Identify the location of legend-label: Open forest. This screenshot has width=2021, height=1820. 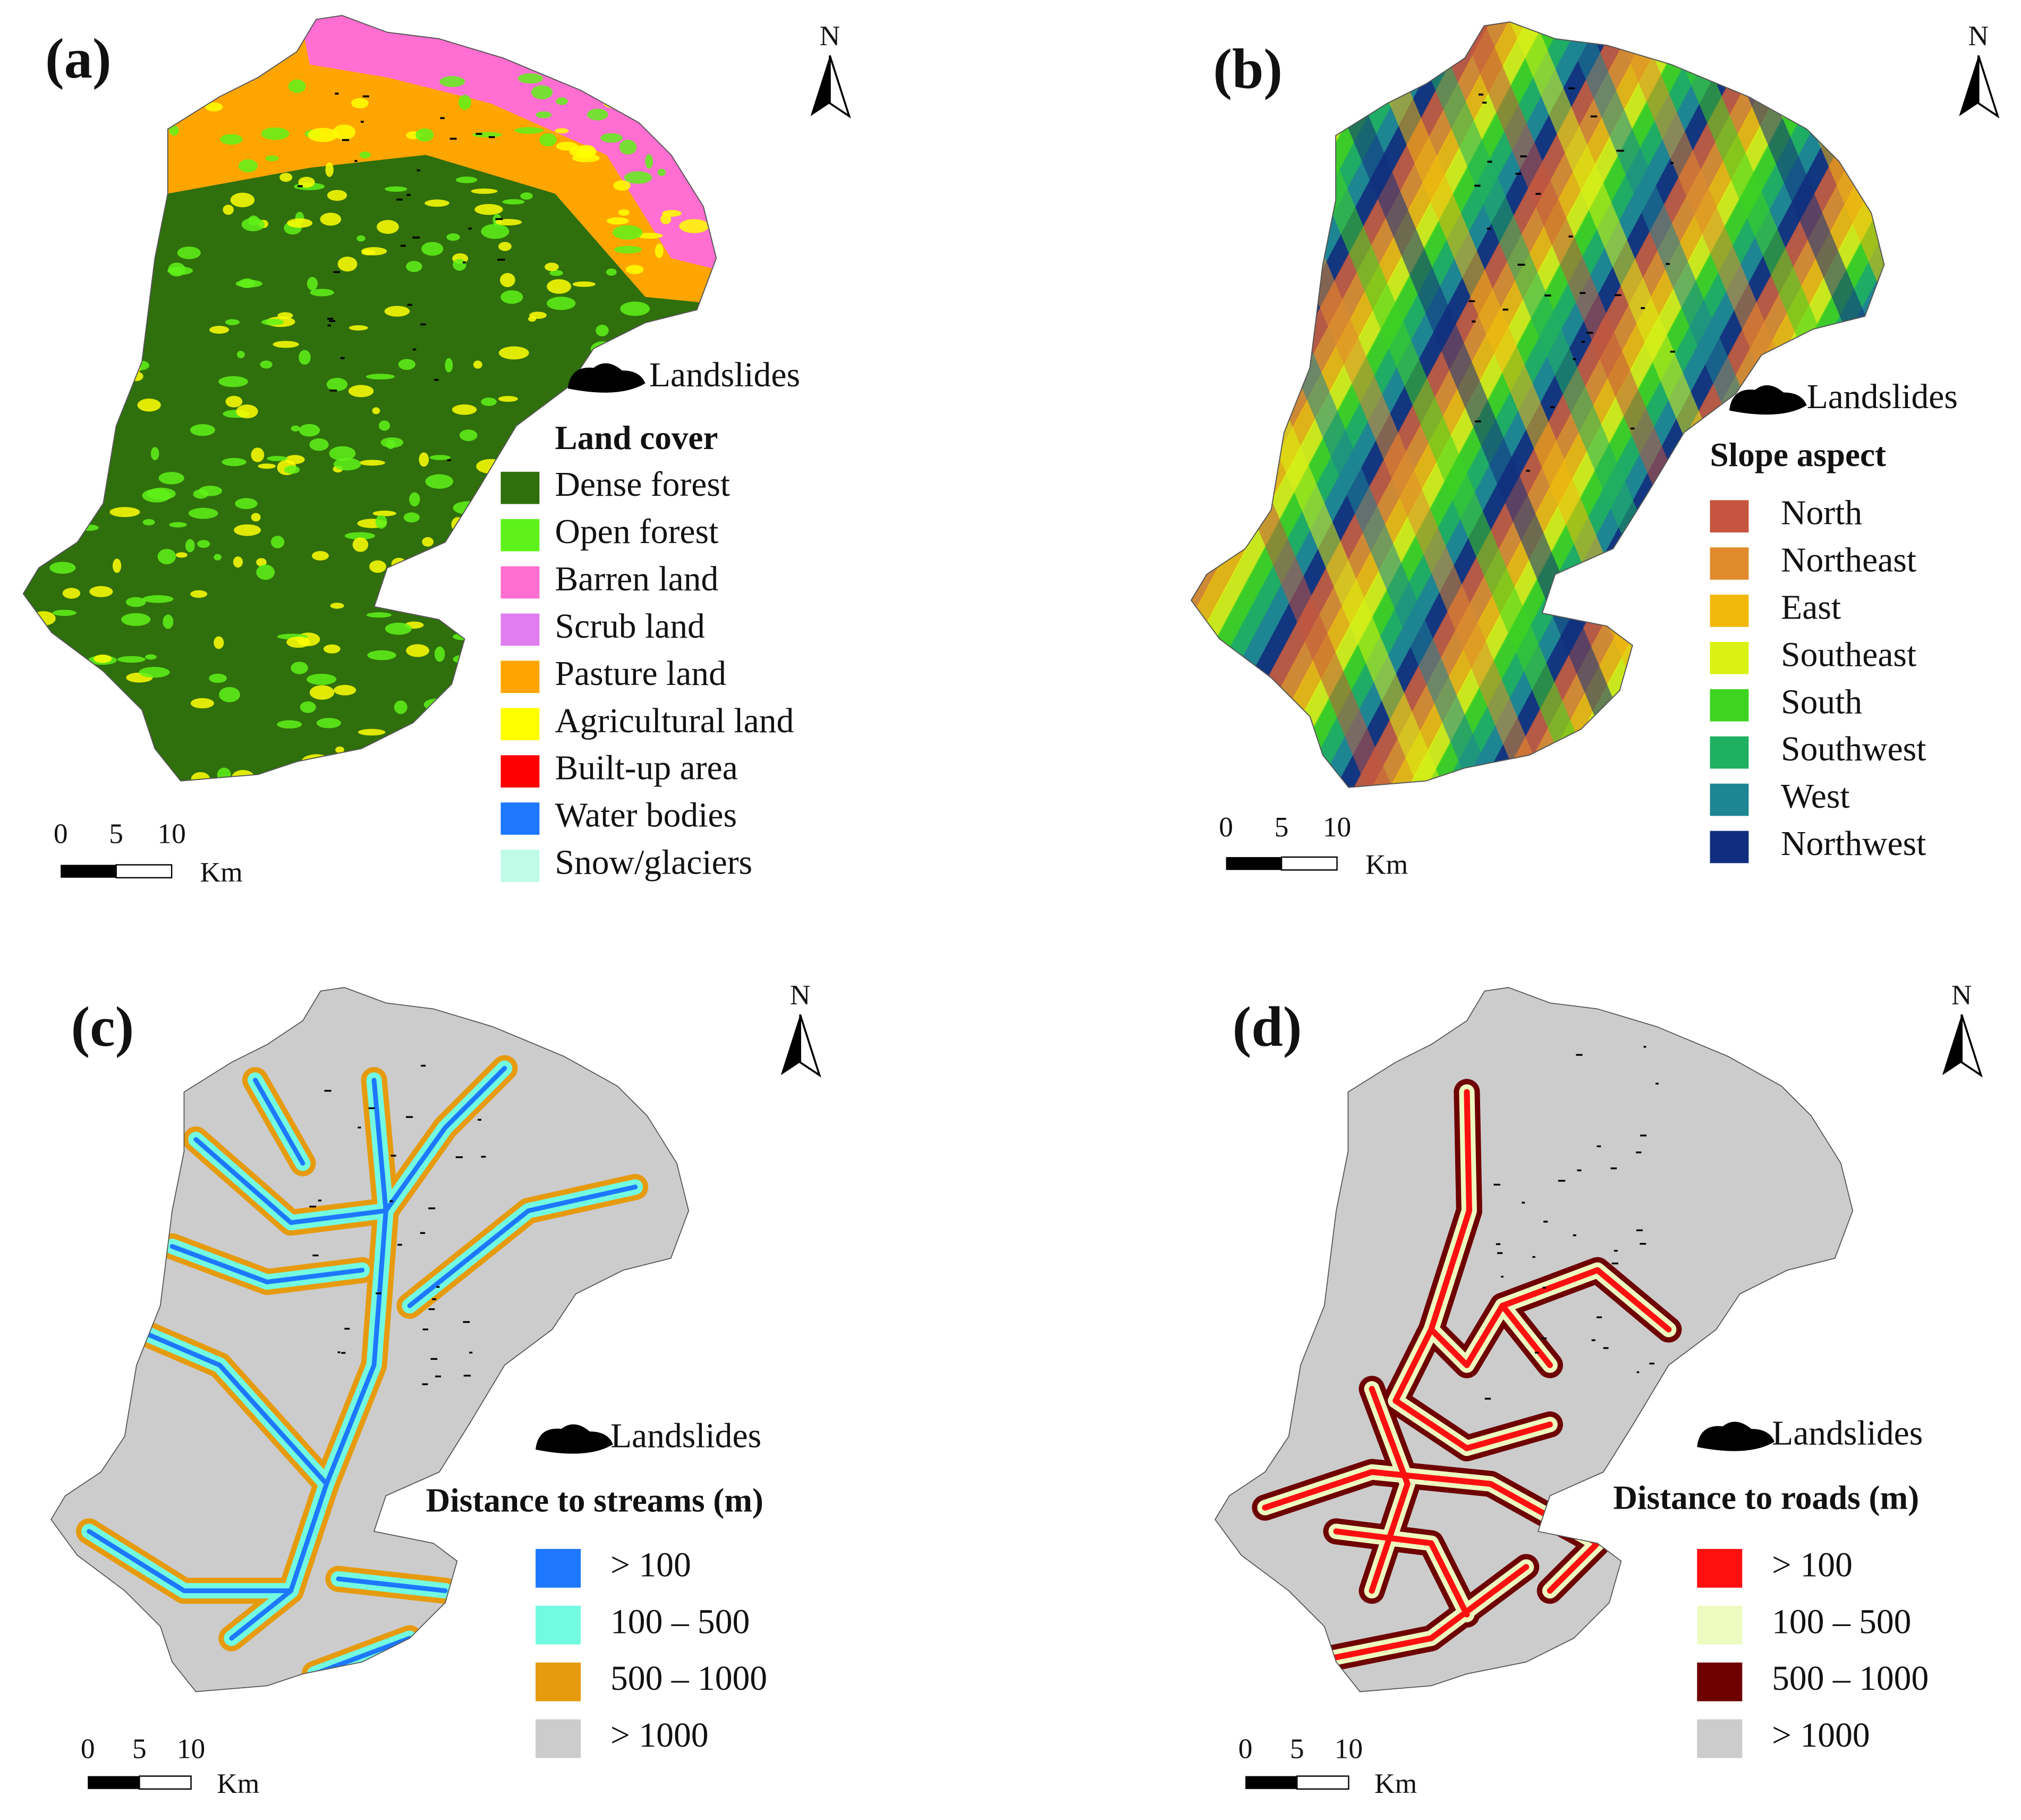
(637, 532).